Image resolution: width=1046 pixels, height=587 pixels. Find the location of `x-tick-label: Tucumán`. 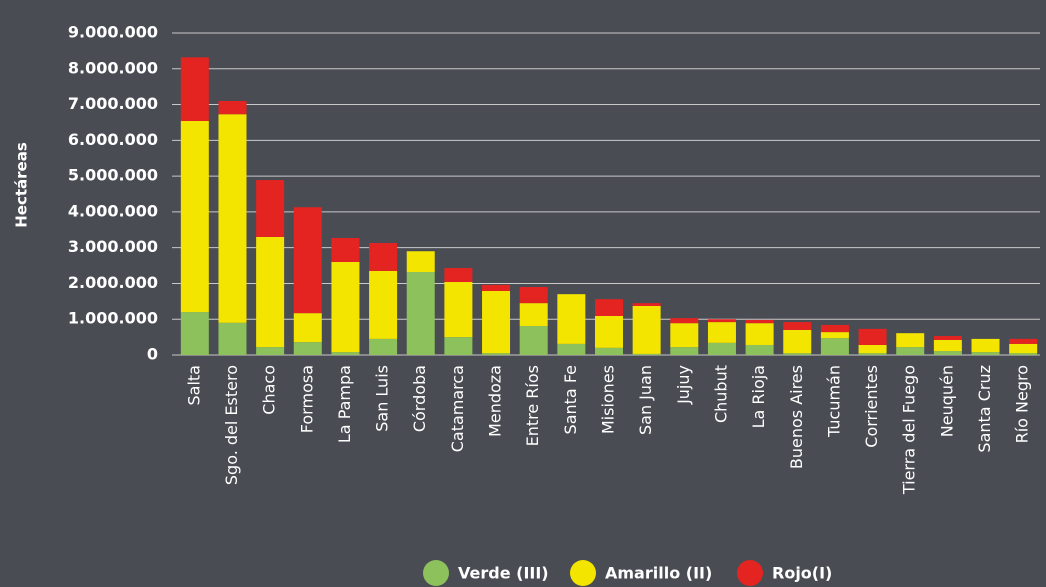

x-tick-label: Tucumán is located at coordinates (833, 401).